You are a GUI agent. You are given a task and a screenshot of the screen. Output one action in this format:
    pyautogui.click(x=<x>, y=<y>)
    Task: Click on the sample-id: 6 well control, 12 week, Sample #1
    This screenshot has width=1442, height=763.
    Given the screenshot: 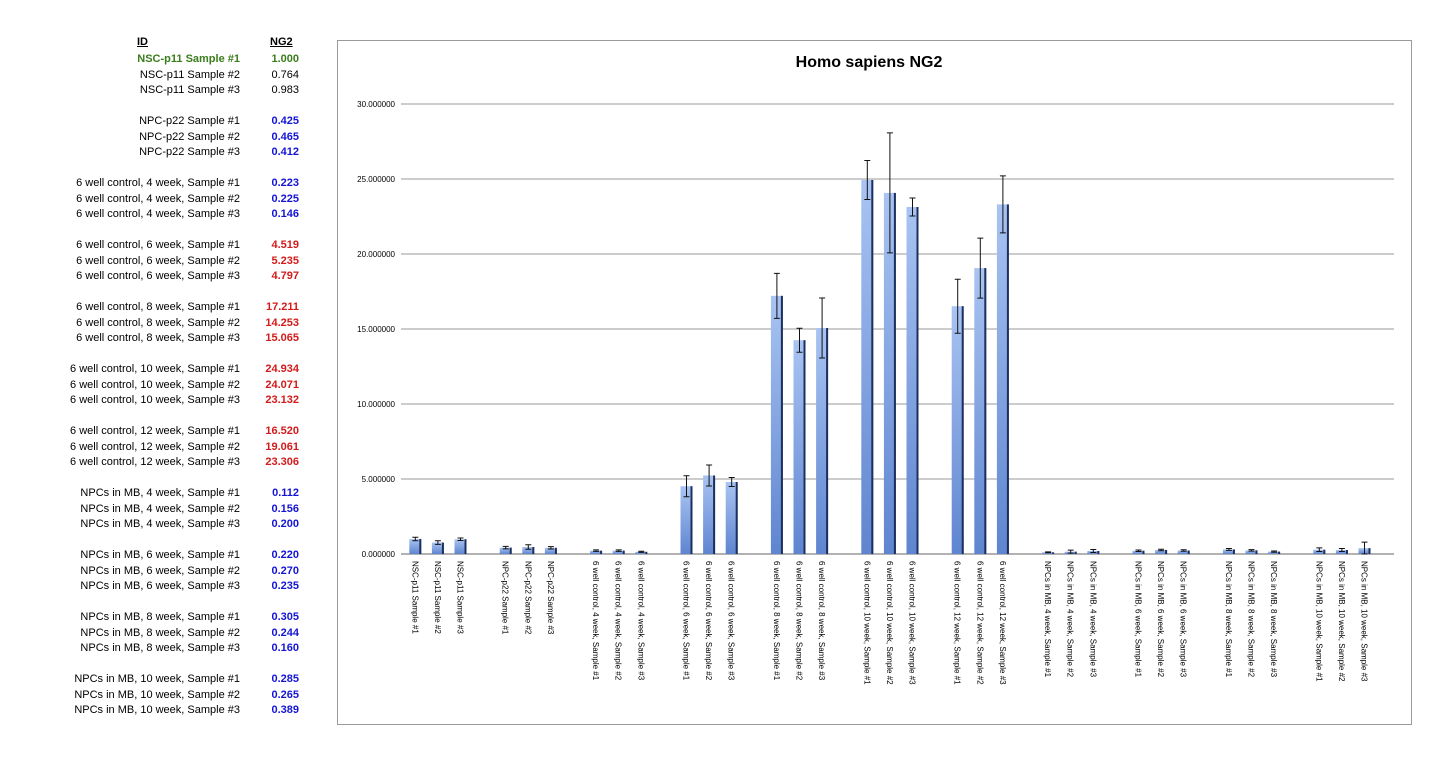 What is the action you would take?
    pyautogui.click(x=155, y=431)
    